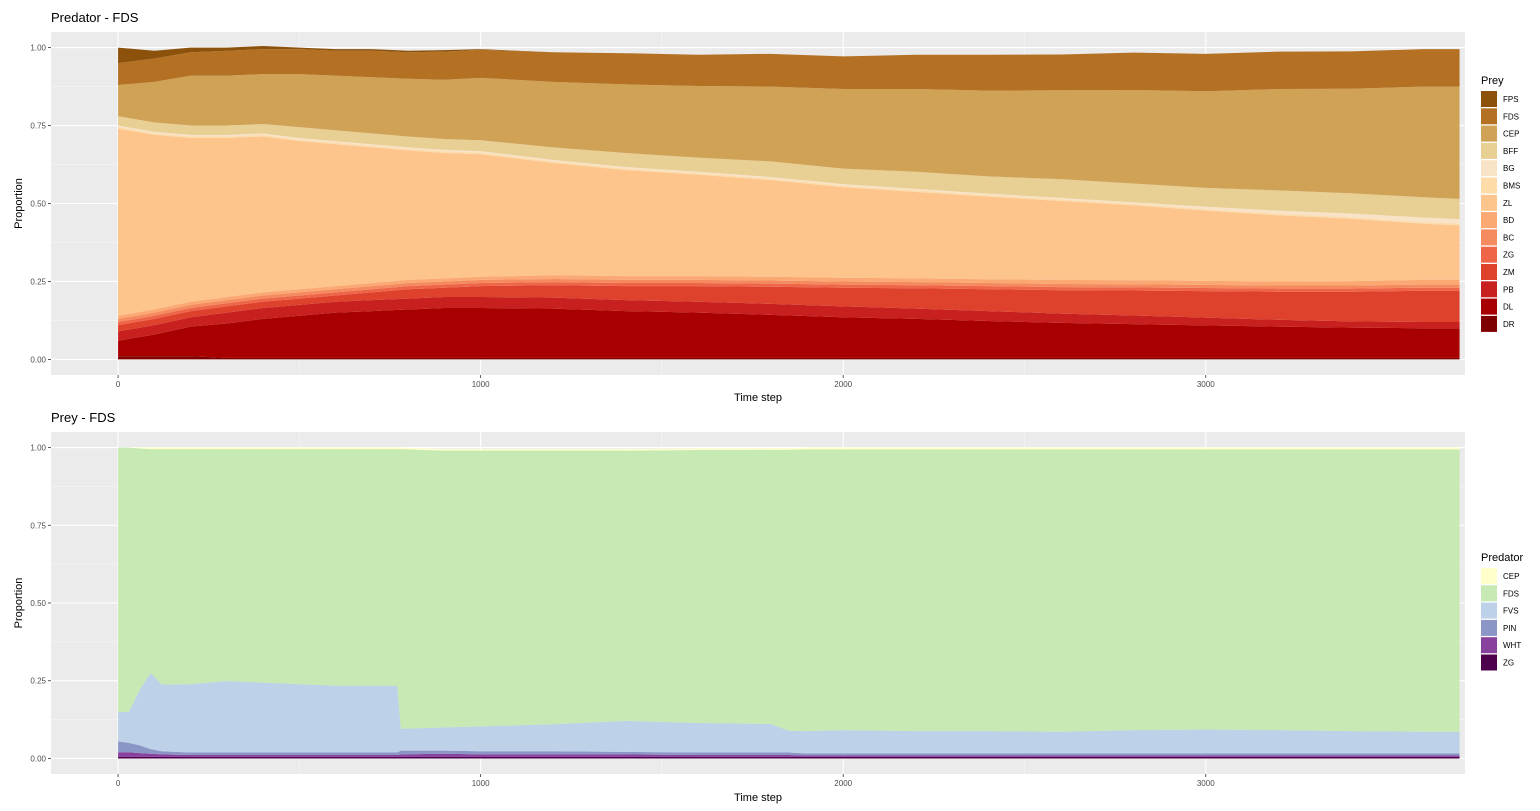  Describe the element at coordinates (1489, 202) in the screenshot. I see `legend-key-zl` at that location.